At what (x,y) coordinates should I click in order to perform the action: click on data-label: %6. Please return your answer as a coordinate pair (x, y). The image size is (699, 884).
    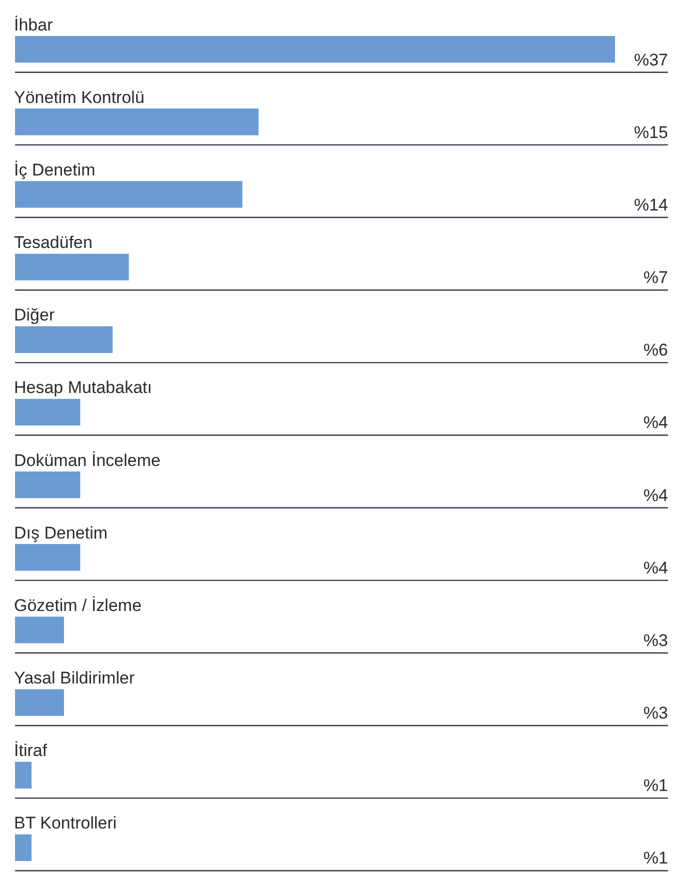
    Looking at the image, I should click on (655, 350).